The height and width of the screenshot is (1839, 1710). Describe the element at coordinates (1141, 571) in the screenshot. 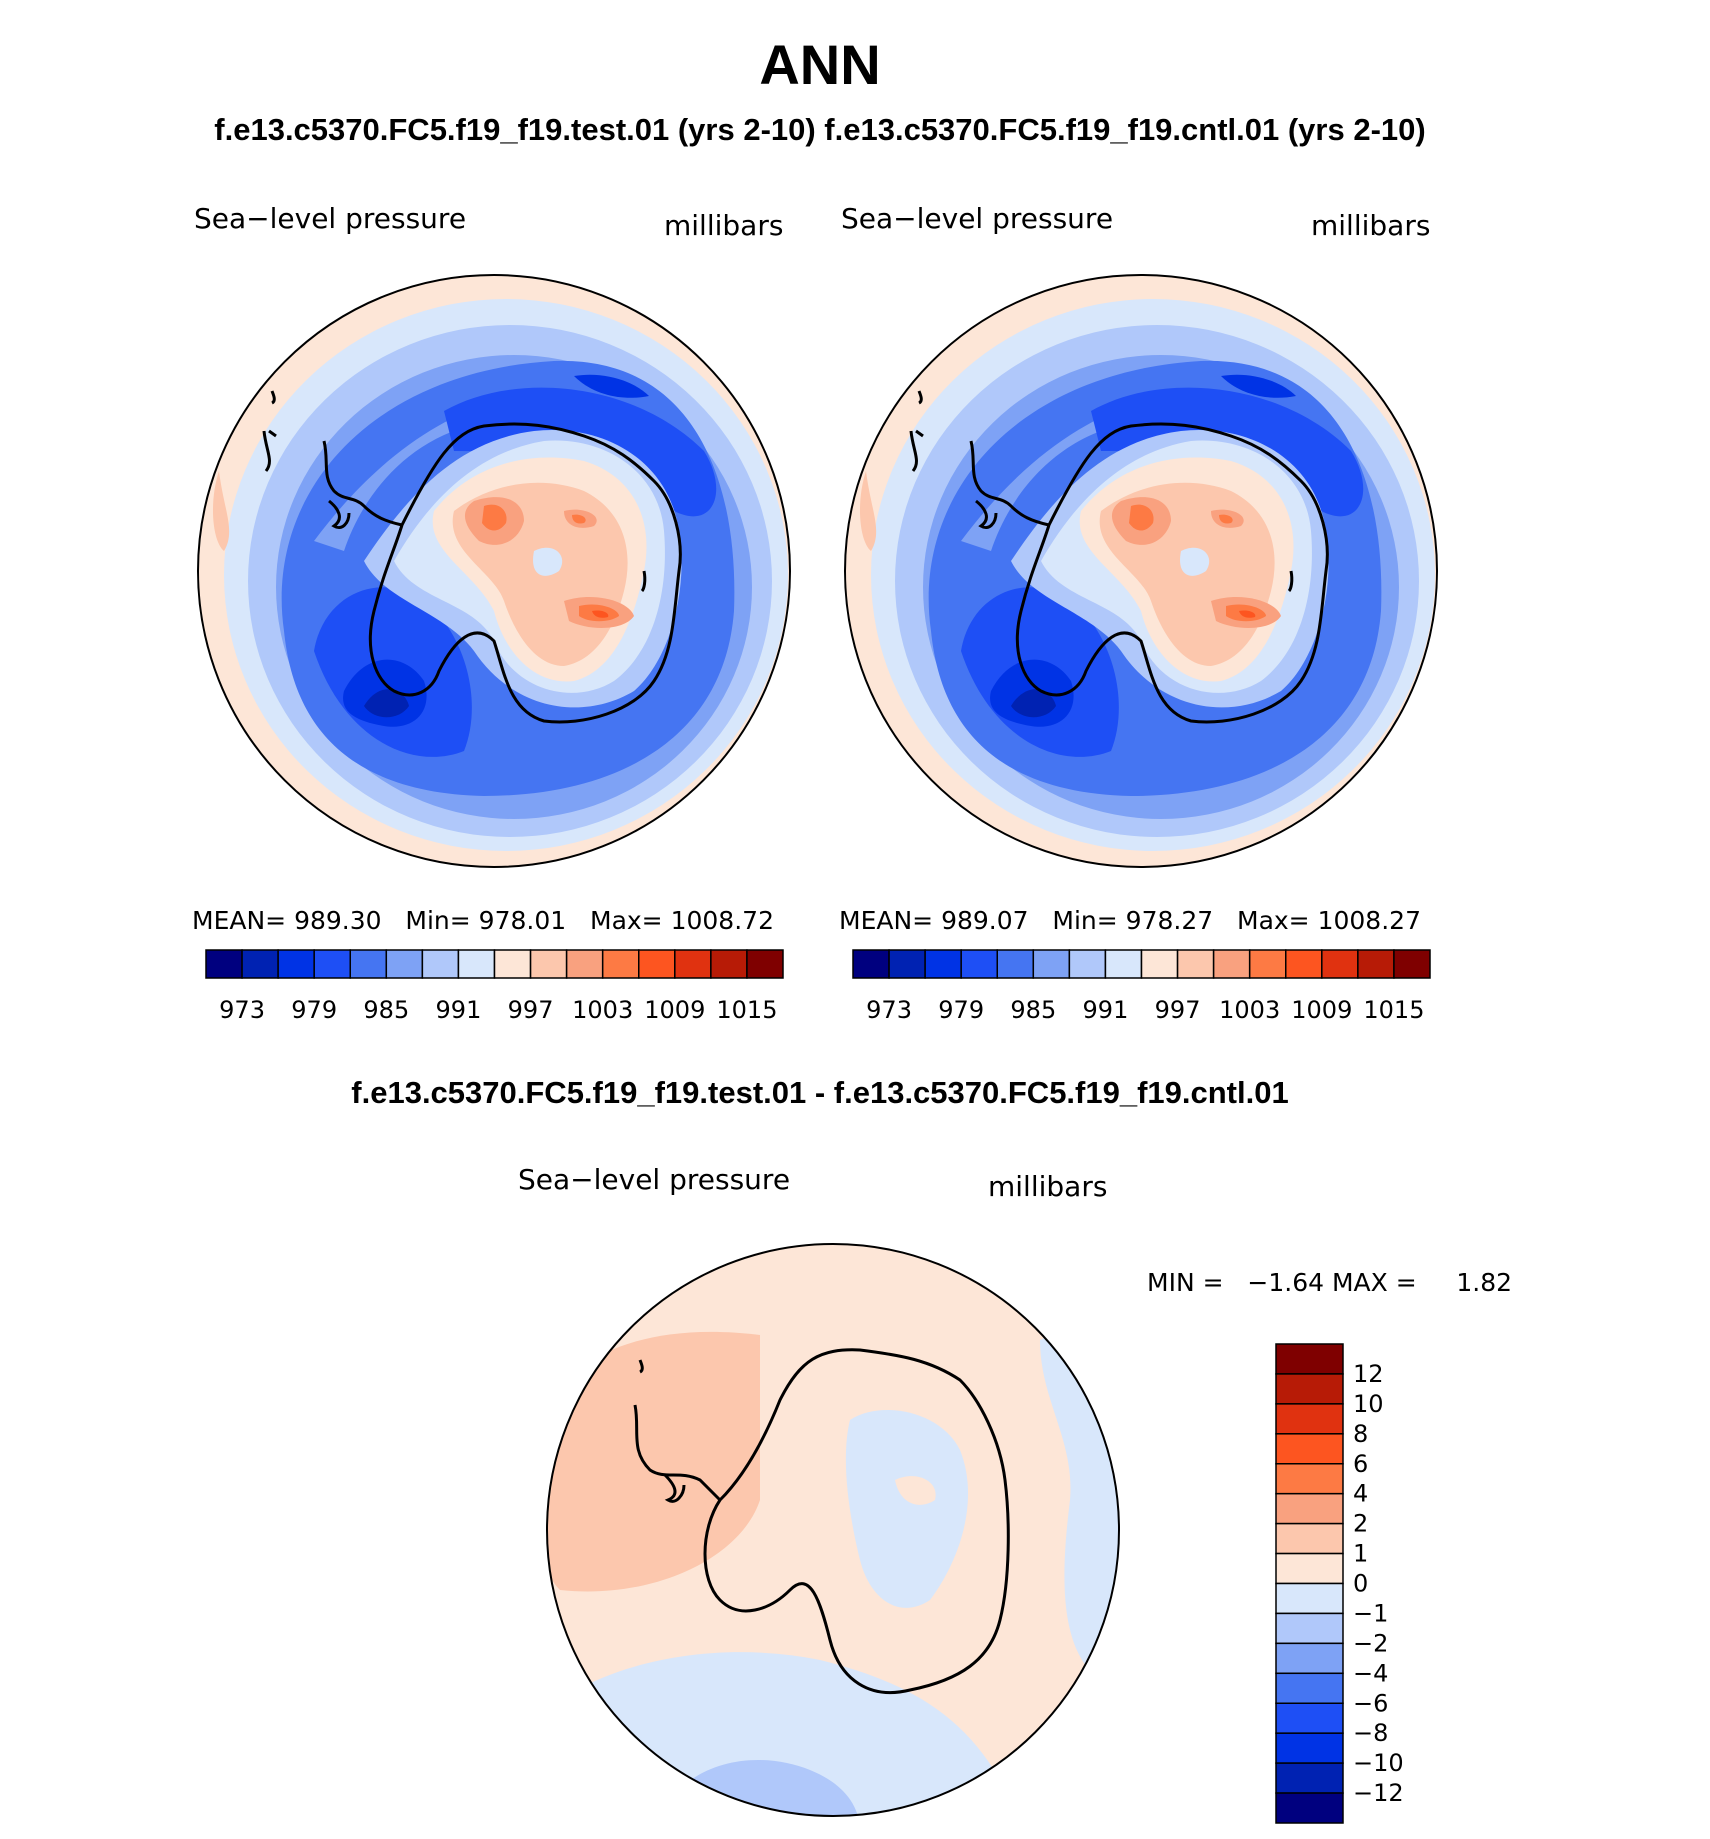

I see `panel2-map` at that location.